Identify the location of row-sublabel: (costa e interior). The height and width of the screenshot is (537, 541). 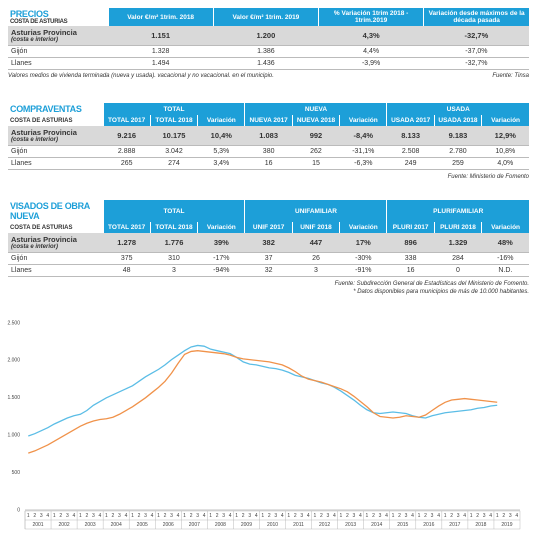
(35, 40).